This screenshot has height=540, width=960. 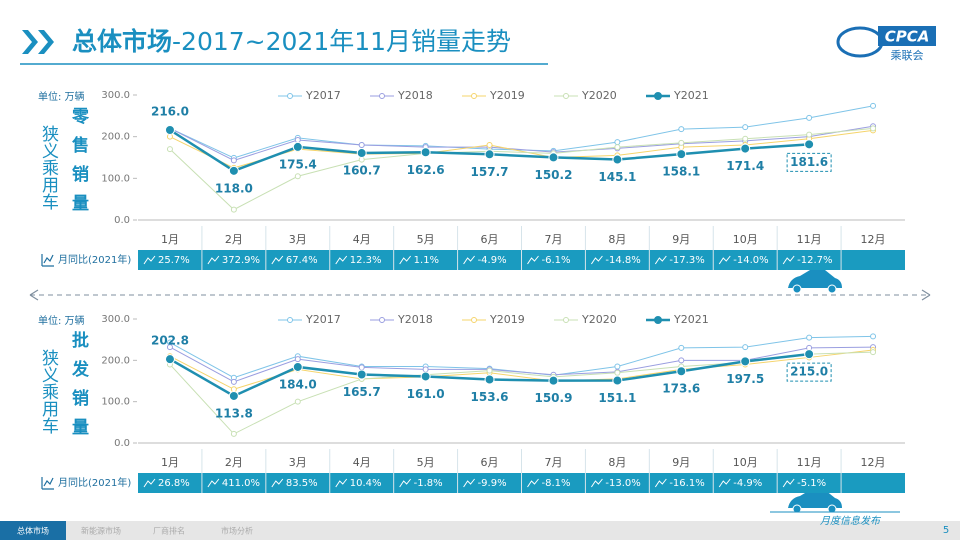 I want to click on chart-title: 零售销量, so click(x=79, y=165).